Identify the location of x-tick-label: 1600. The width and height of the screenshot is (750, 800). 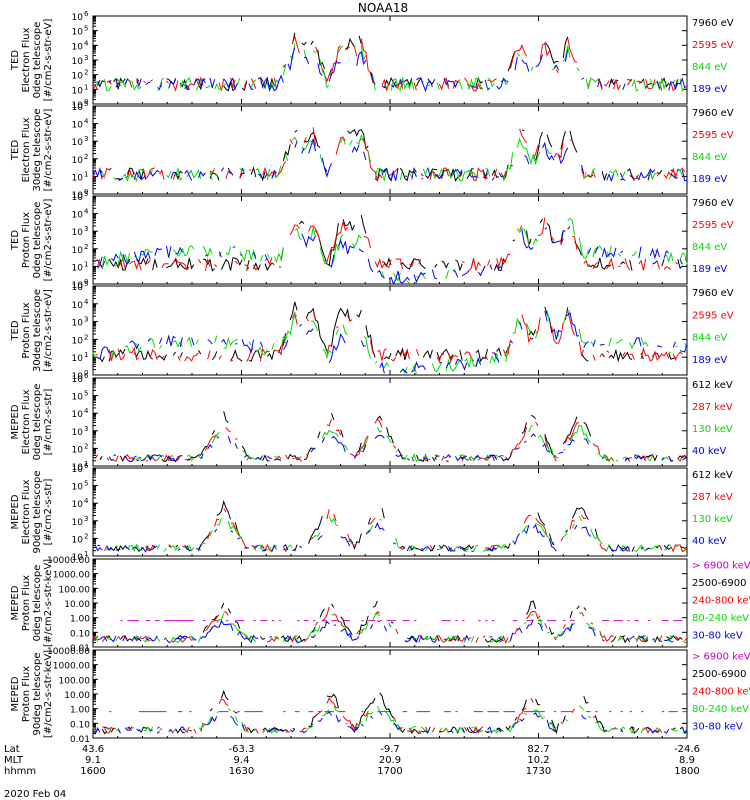
(92, 771).